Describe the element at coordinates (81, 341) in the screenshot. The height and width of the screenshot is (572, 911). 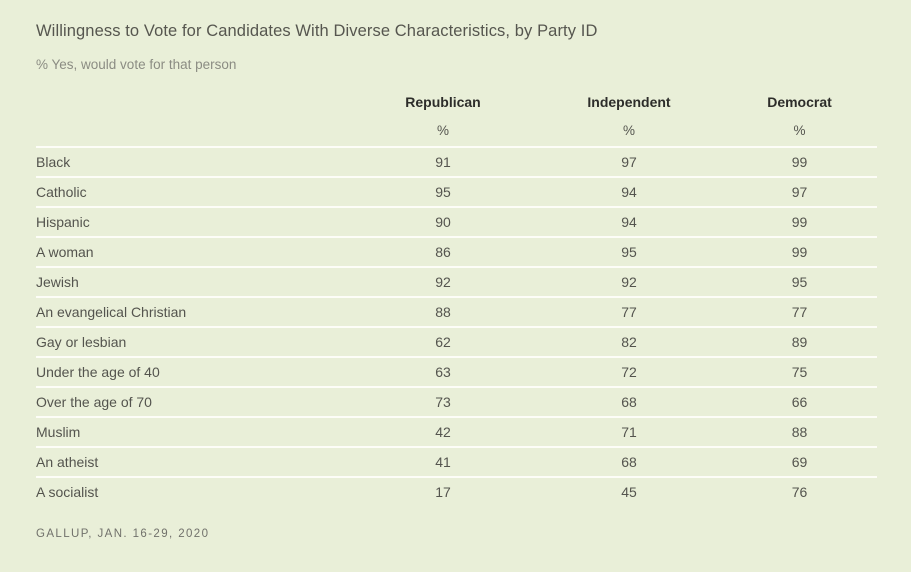
I see `row-label: Gay or lesbian` at that location.